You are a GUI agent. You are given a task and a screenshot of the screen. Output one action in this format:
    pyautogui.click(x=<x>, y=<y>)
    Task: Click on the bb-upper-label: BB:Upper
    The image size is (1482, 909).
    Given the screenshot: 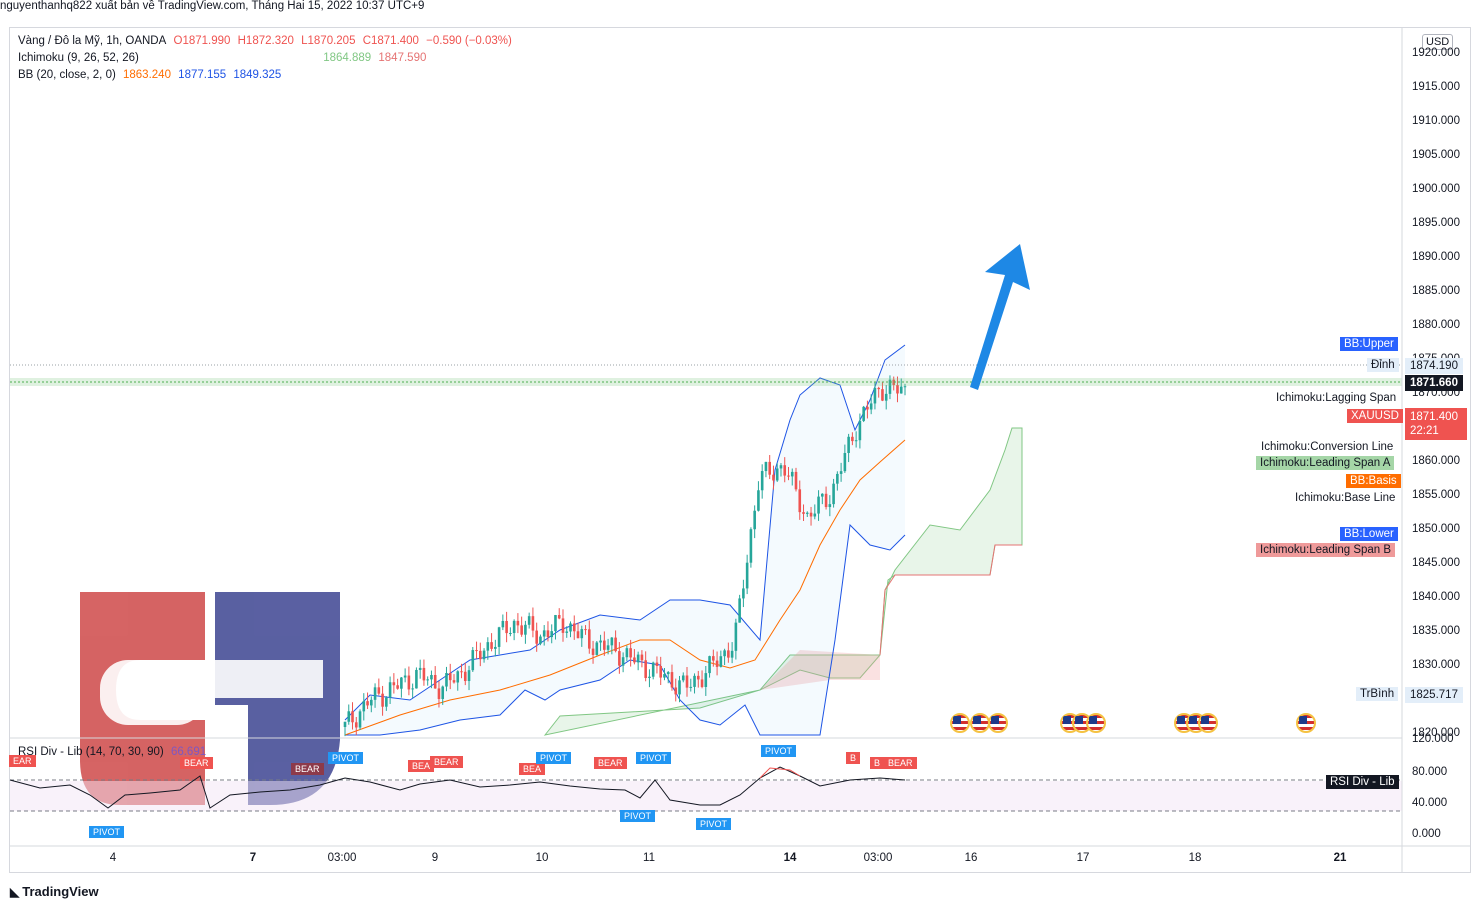 What is the action you would take?
    pyautogui.click(x=1369, y=344)
    